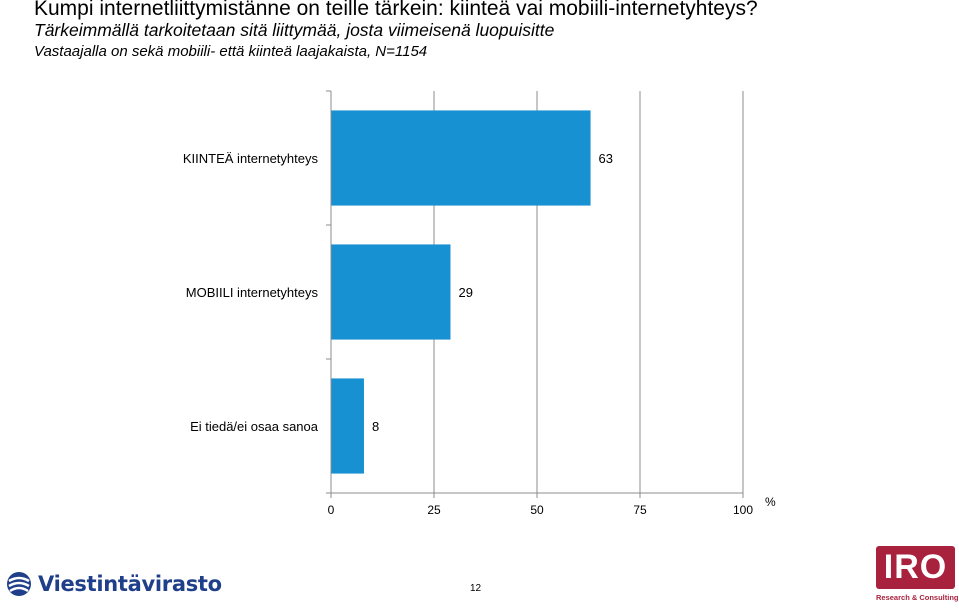  I want to click on data-label: 29, so click(465, 292).